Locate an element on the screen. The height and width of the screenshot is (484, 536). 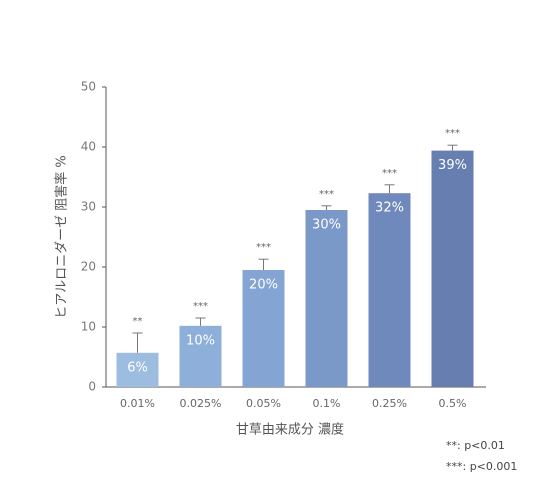
significance: ** is located at coordinates (138, 321).